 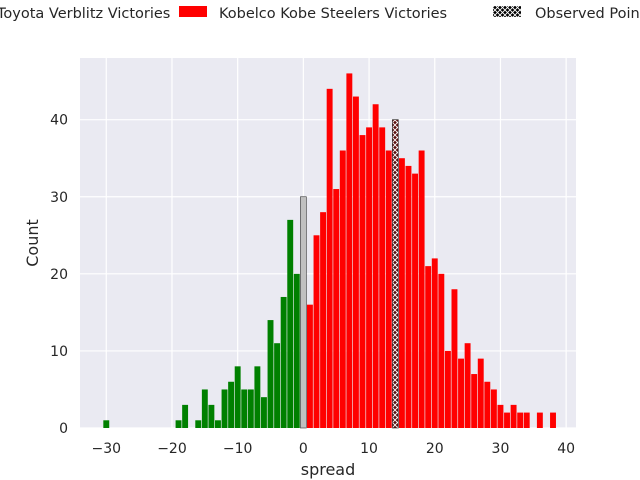 I want to click on y-tick-label: 10, so click(x=59, y=352).